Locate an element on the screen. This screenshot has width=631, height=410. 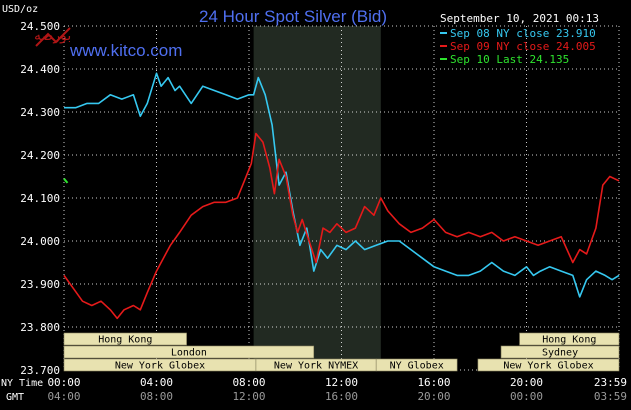
y-axis-label: USD/oz is located at coordinates (20, 9).